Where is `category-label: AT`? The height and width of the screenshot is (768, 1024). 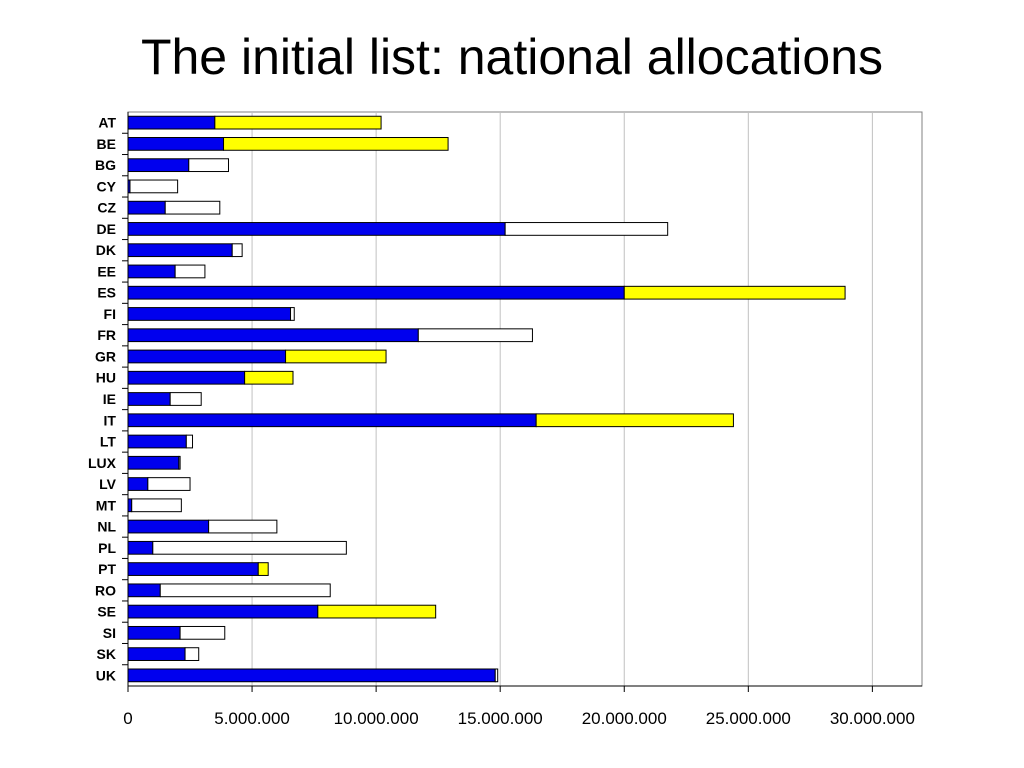 category-label: AT is located at coordinates (107, 123).